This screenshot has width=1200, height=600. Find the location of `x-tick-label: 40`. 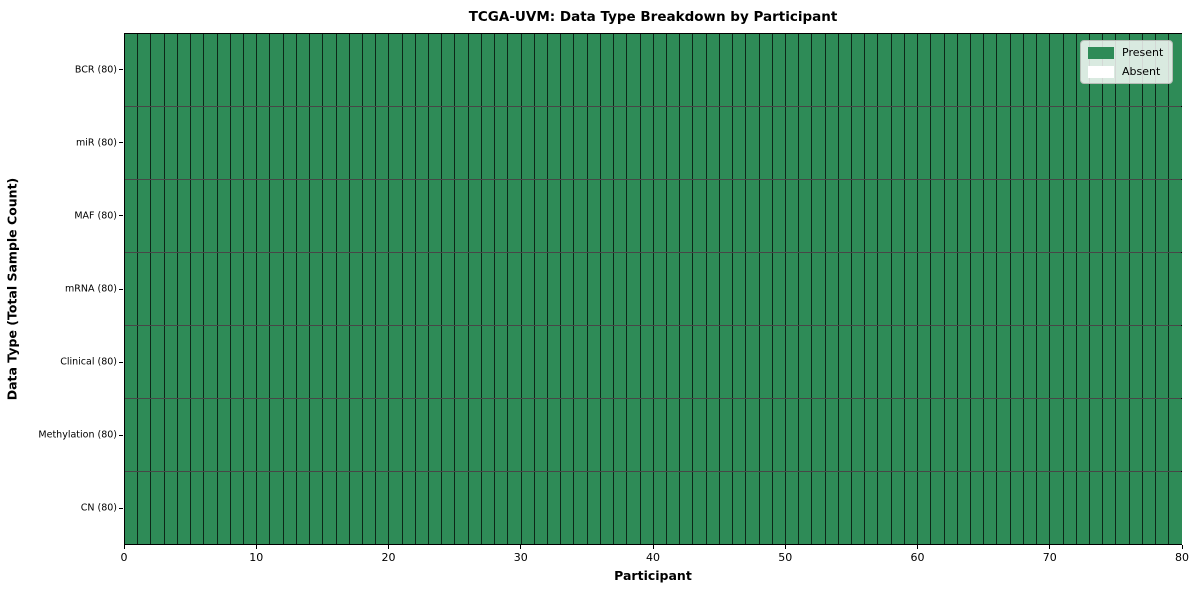

x-tick-label: 40 is located at coordinates (653, 557).